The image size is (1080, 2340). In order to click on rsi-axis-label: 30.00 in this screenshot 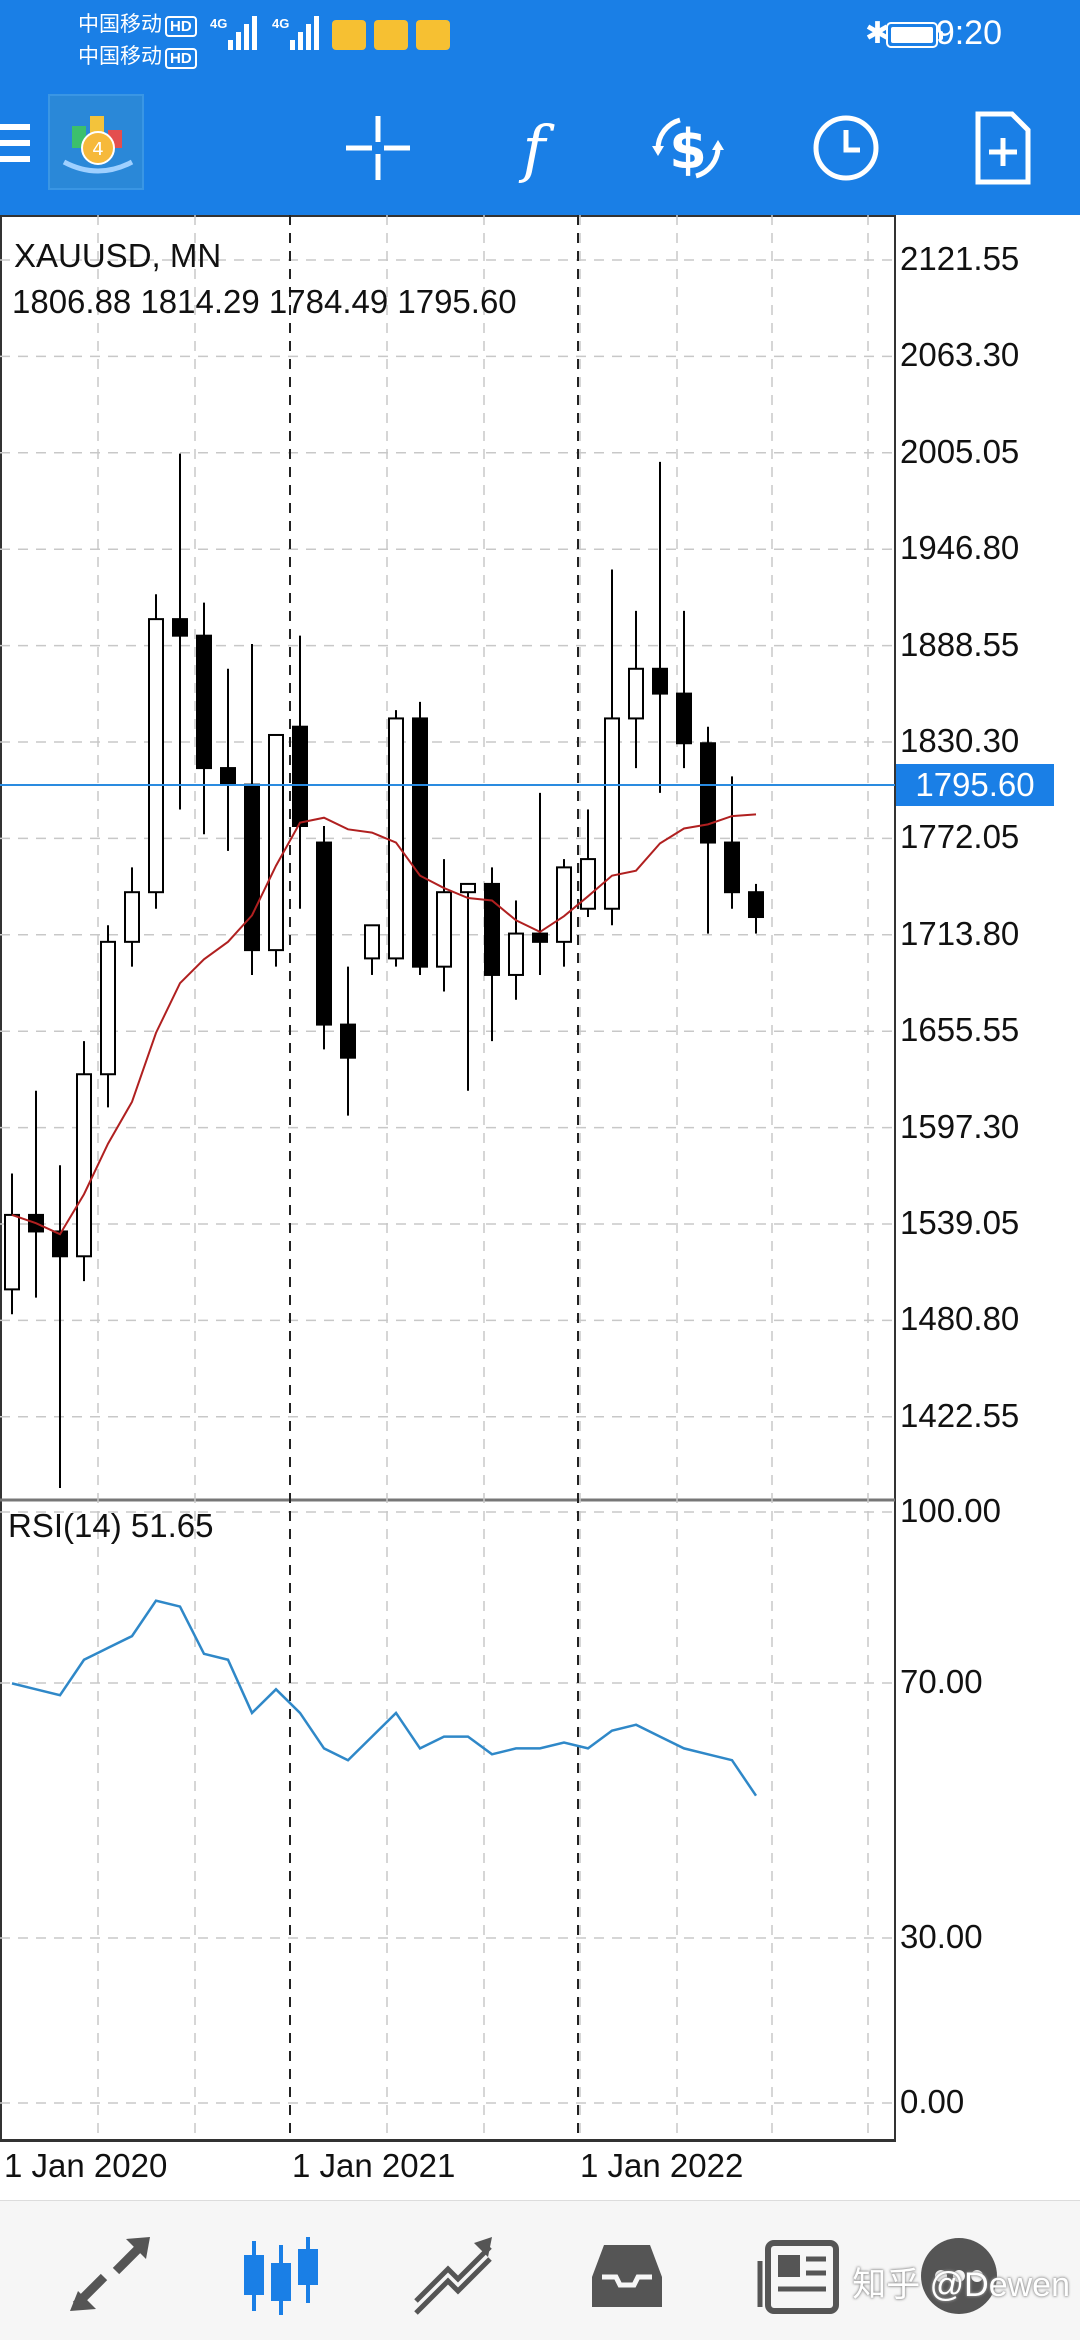, I will do `click(941, 1936)`.